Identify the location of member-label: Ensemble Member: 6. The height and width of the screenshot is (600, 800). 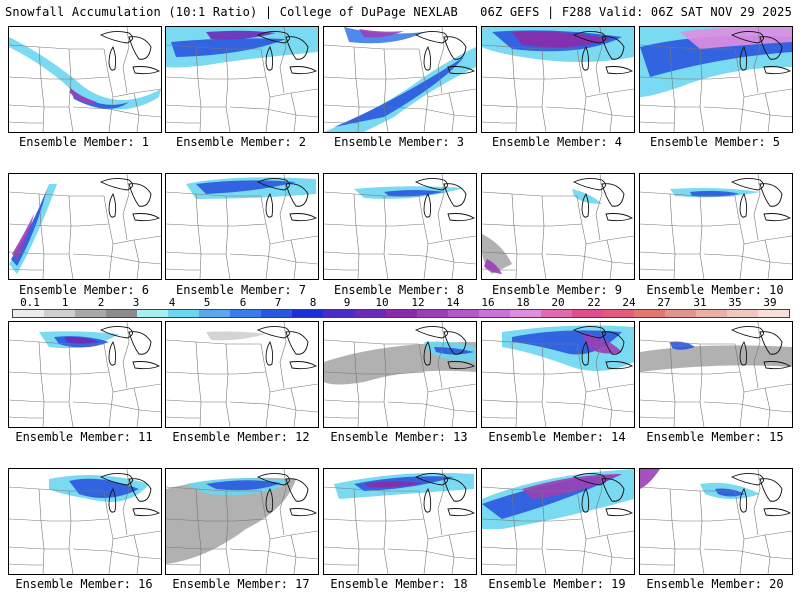
(84, 290).